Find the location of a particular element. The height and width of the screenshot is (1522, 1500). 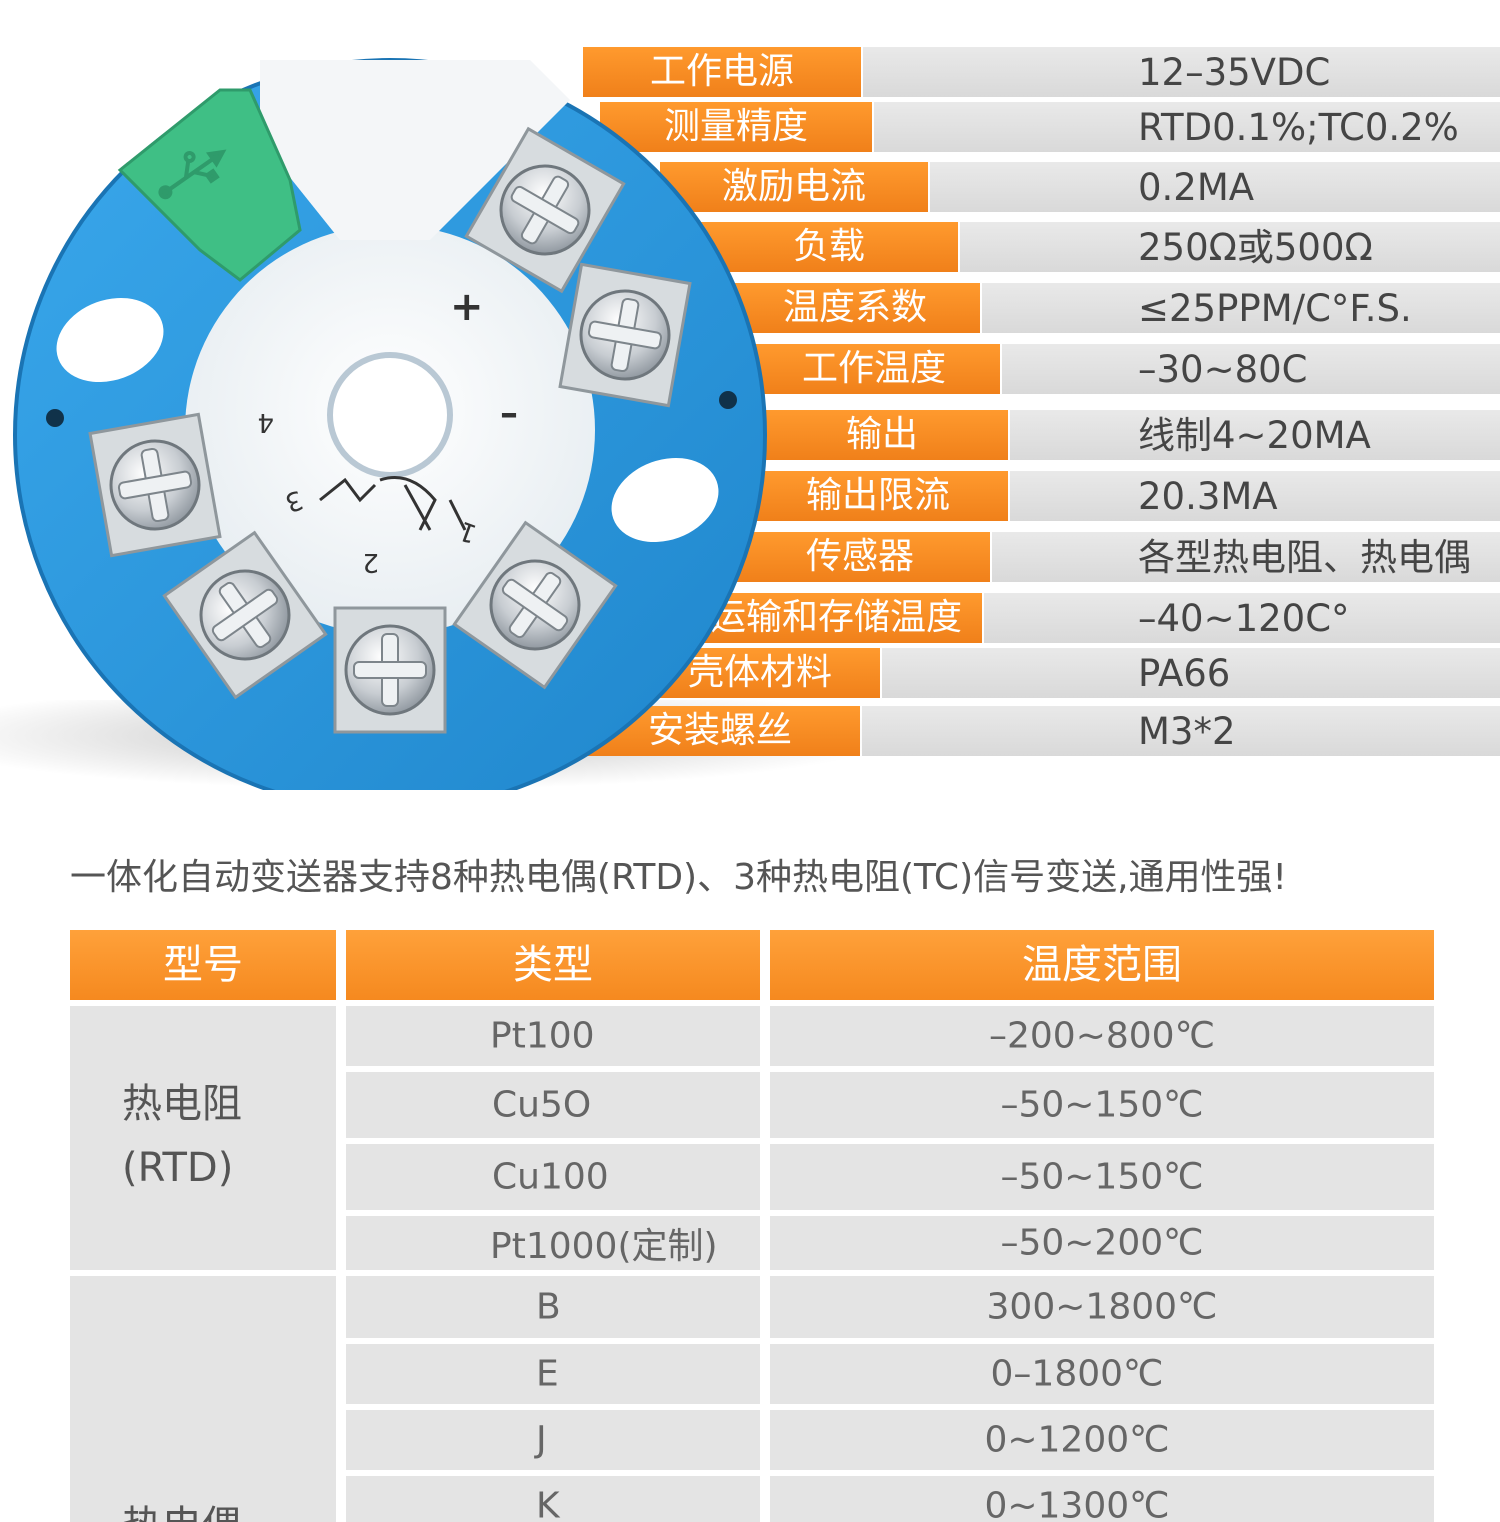

spec-value: ≤25PPM/C°F.S. is located at coordinates (1275, 308).